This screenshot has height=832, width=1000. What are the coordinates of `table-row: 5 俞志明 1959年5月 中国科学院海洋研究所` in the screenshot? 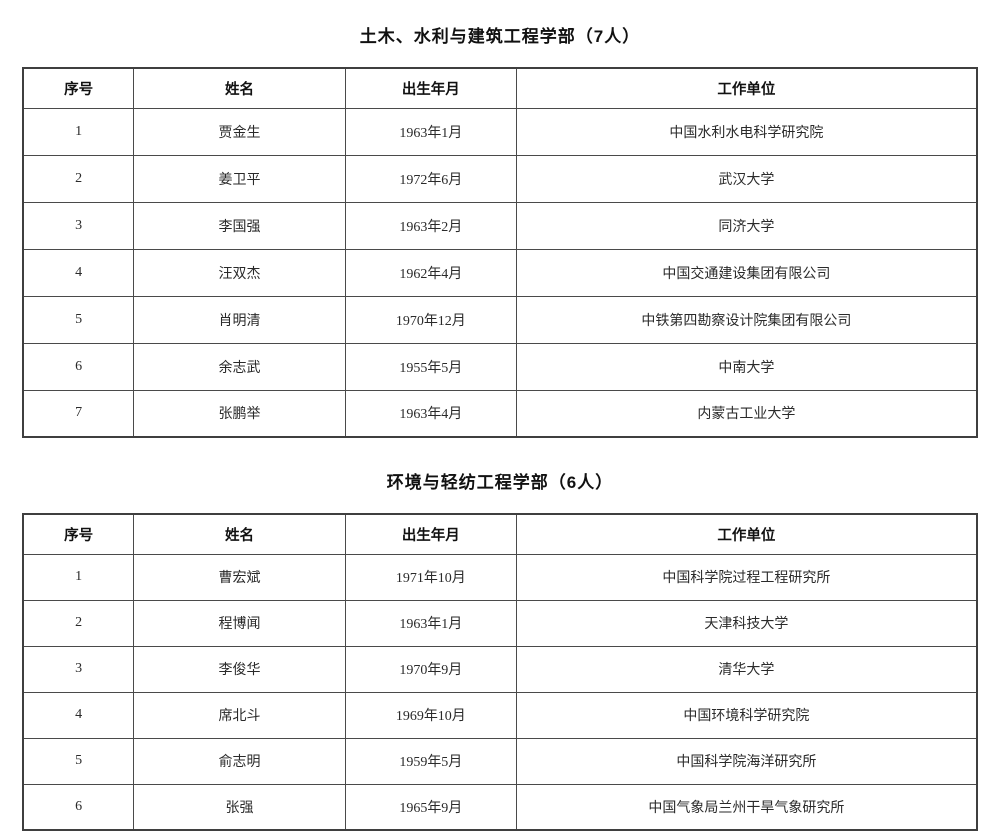 It's located at (500, 761).